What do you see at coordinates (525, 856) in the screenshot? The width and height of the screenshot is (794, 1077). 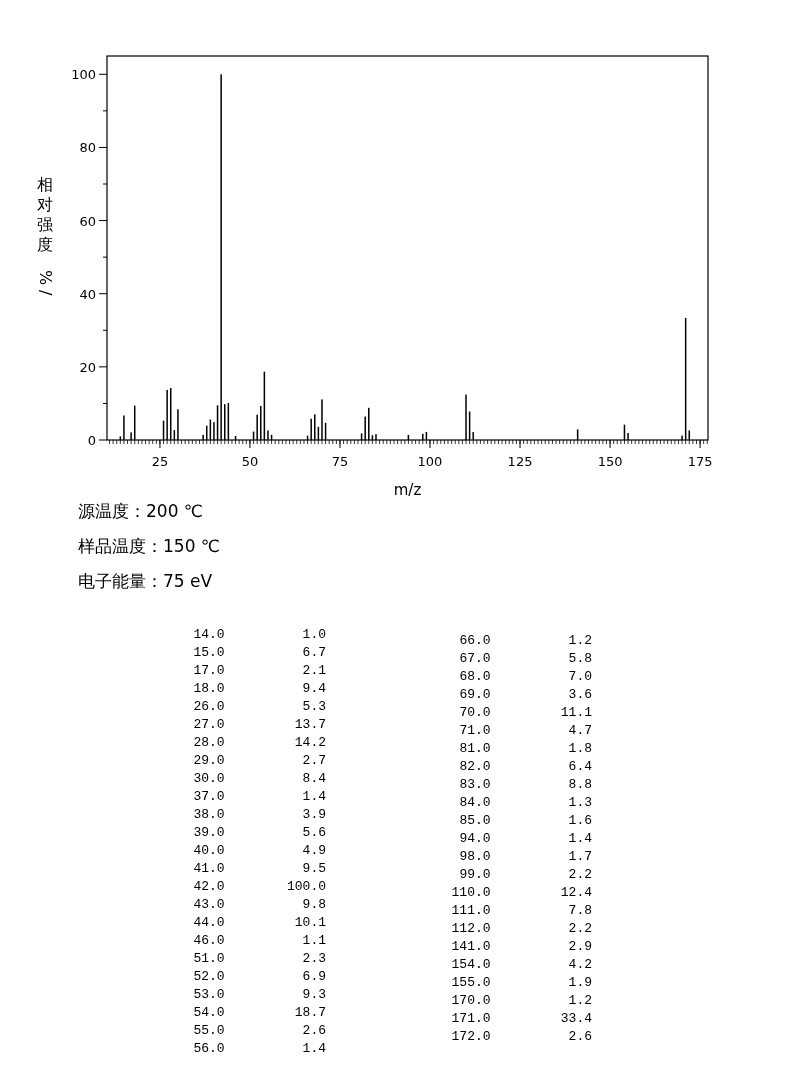 I see `text: 98.0 1.7` at bounding box center [525, 856].